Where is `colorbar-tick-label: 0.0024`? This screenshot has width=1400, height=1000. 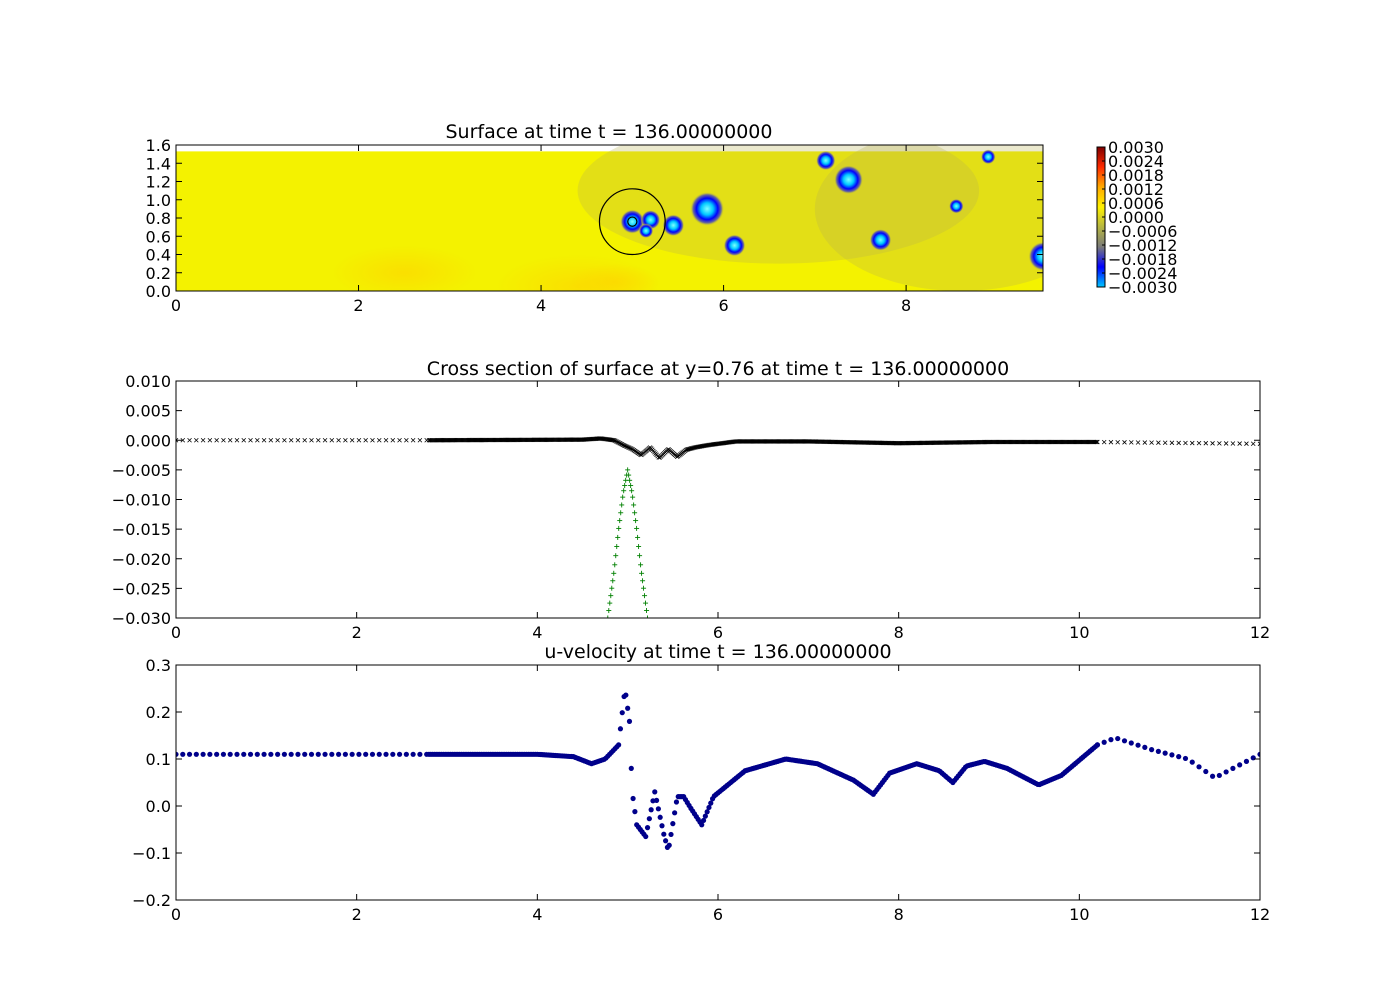
colorbar-tick-label: 0.0024 is located at coordinates (1136, 161).